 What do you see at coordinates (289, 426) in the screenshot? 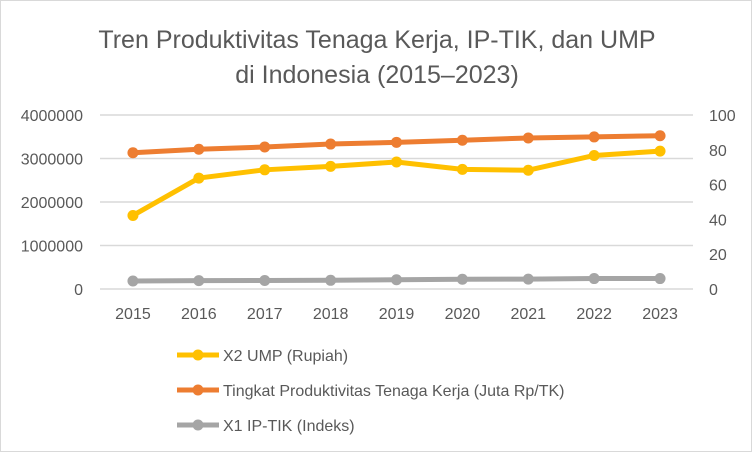
I see `legend-label: X1 IP-TIK (Indeks)` at bounding box center [289, 426].